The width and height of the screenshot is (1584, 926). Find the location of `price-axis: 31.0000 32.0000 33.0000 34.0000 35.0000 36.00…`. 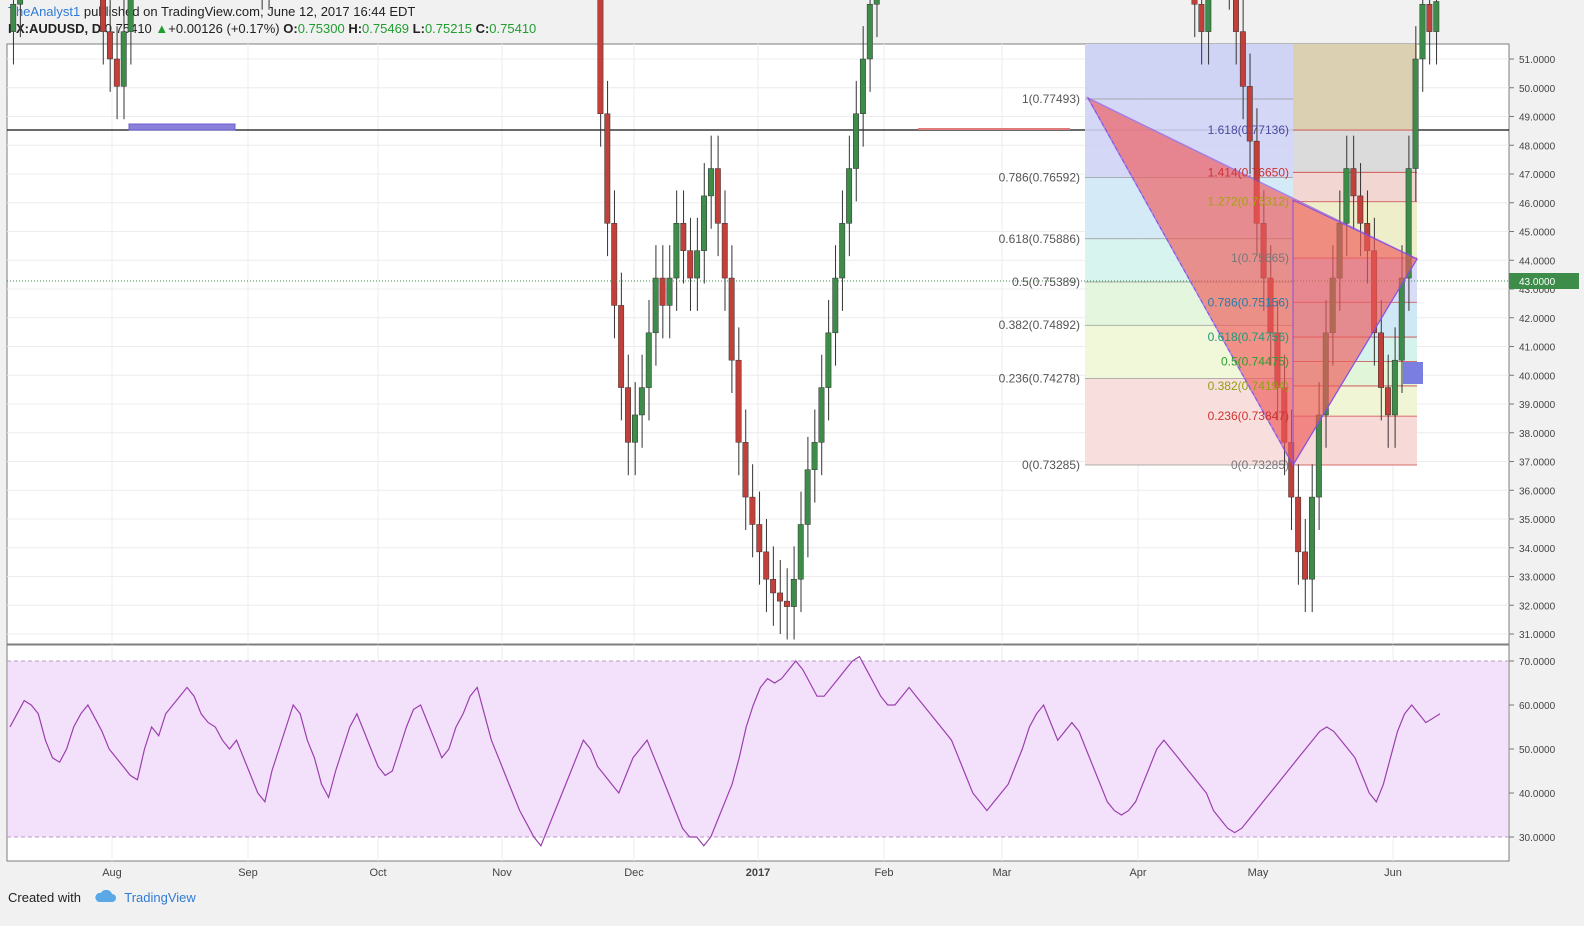

price-axis: 31.0000 32.0000 33.0000 34.0000 35.0000 36.00… is located at coordinates (1544, 348).